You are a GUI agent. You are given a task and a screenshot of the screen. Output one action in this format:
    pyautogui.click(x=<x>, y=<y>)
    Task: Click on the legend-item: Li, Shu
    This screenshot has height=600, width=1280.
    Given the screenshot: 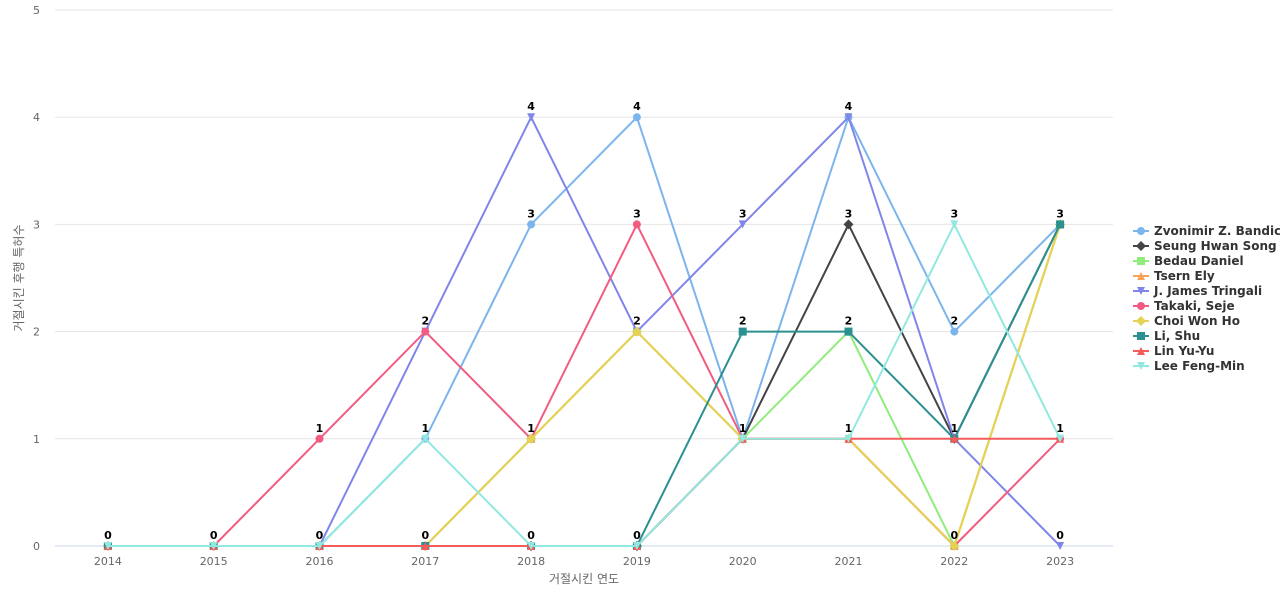 What is the action you would take?
    pyautogui.click(x=1166, y=336)
    